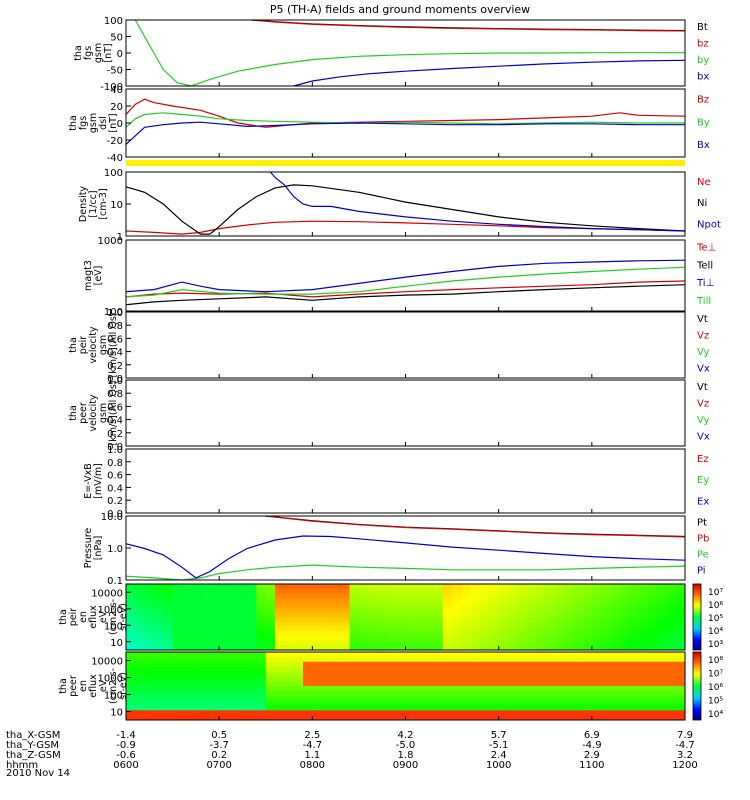  Describe the element at coordinates (218, 765) in the screenshot. I see `ephemeris-value: 0700` at that location.